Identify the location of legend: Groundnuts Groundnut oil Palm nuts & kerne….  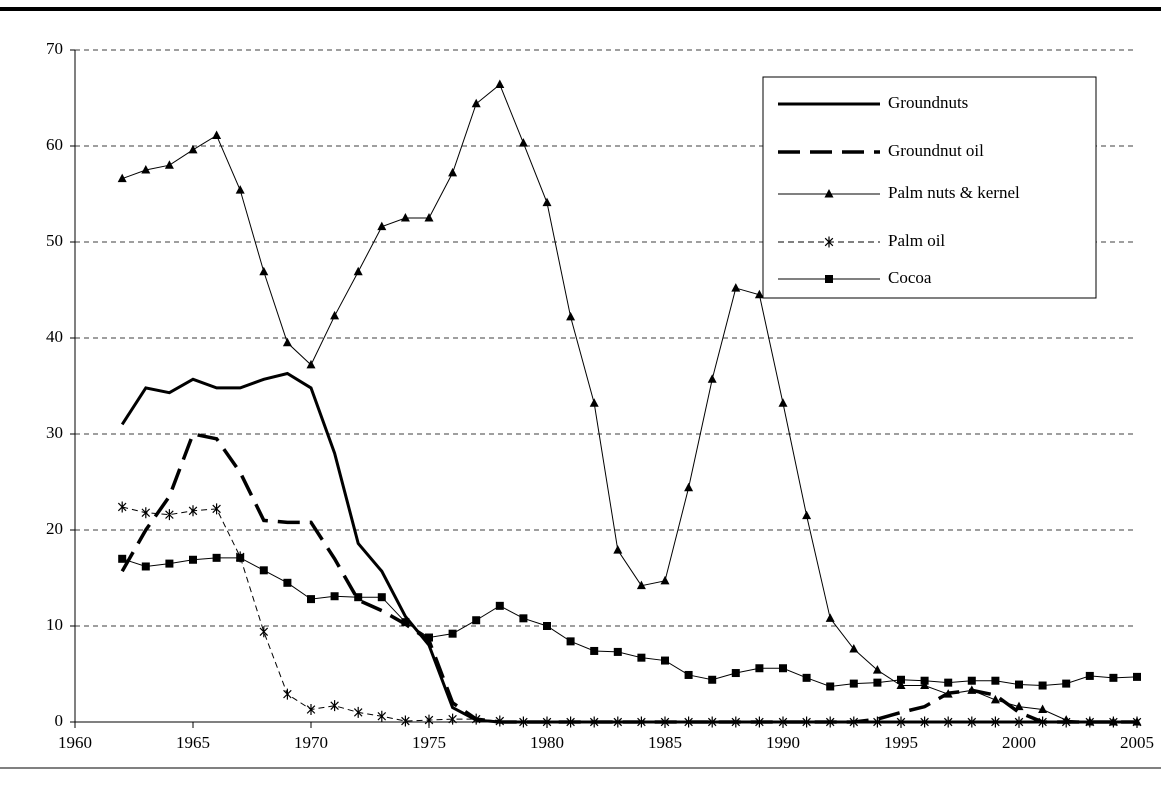
(929, 187).